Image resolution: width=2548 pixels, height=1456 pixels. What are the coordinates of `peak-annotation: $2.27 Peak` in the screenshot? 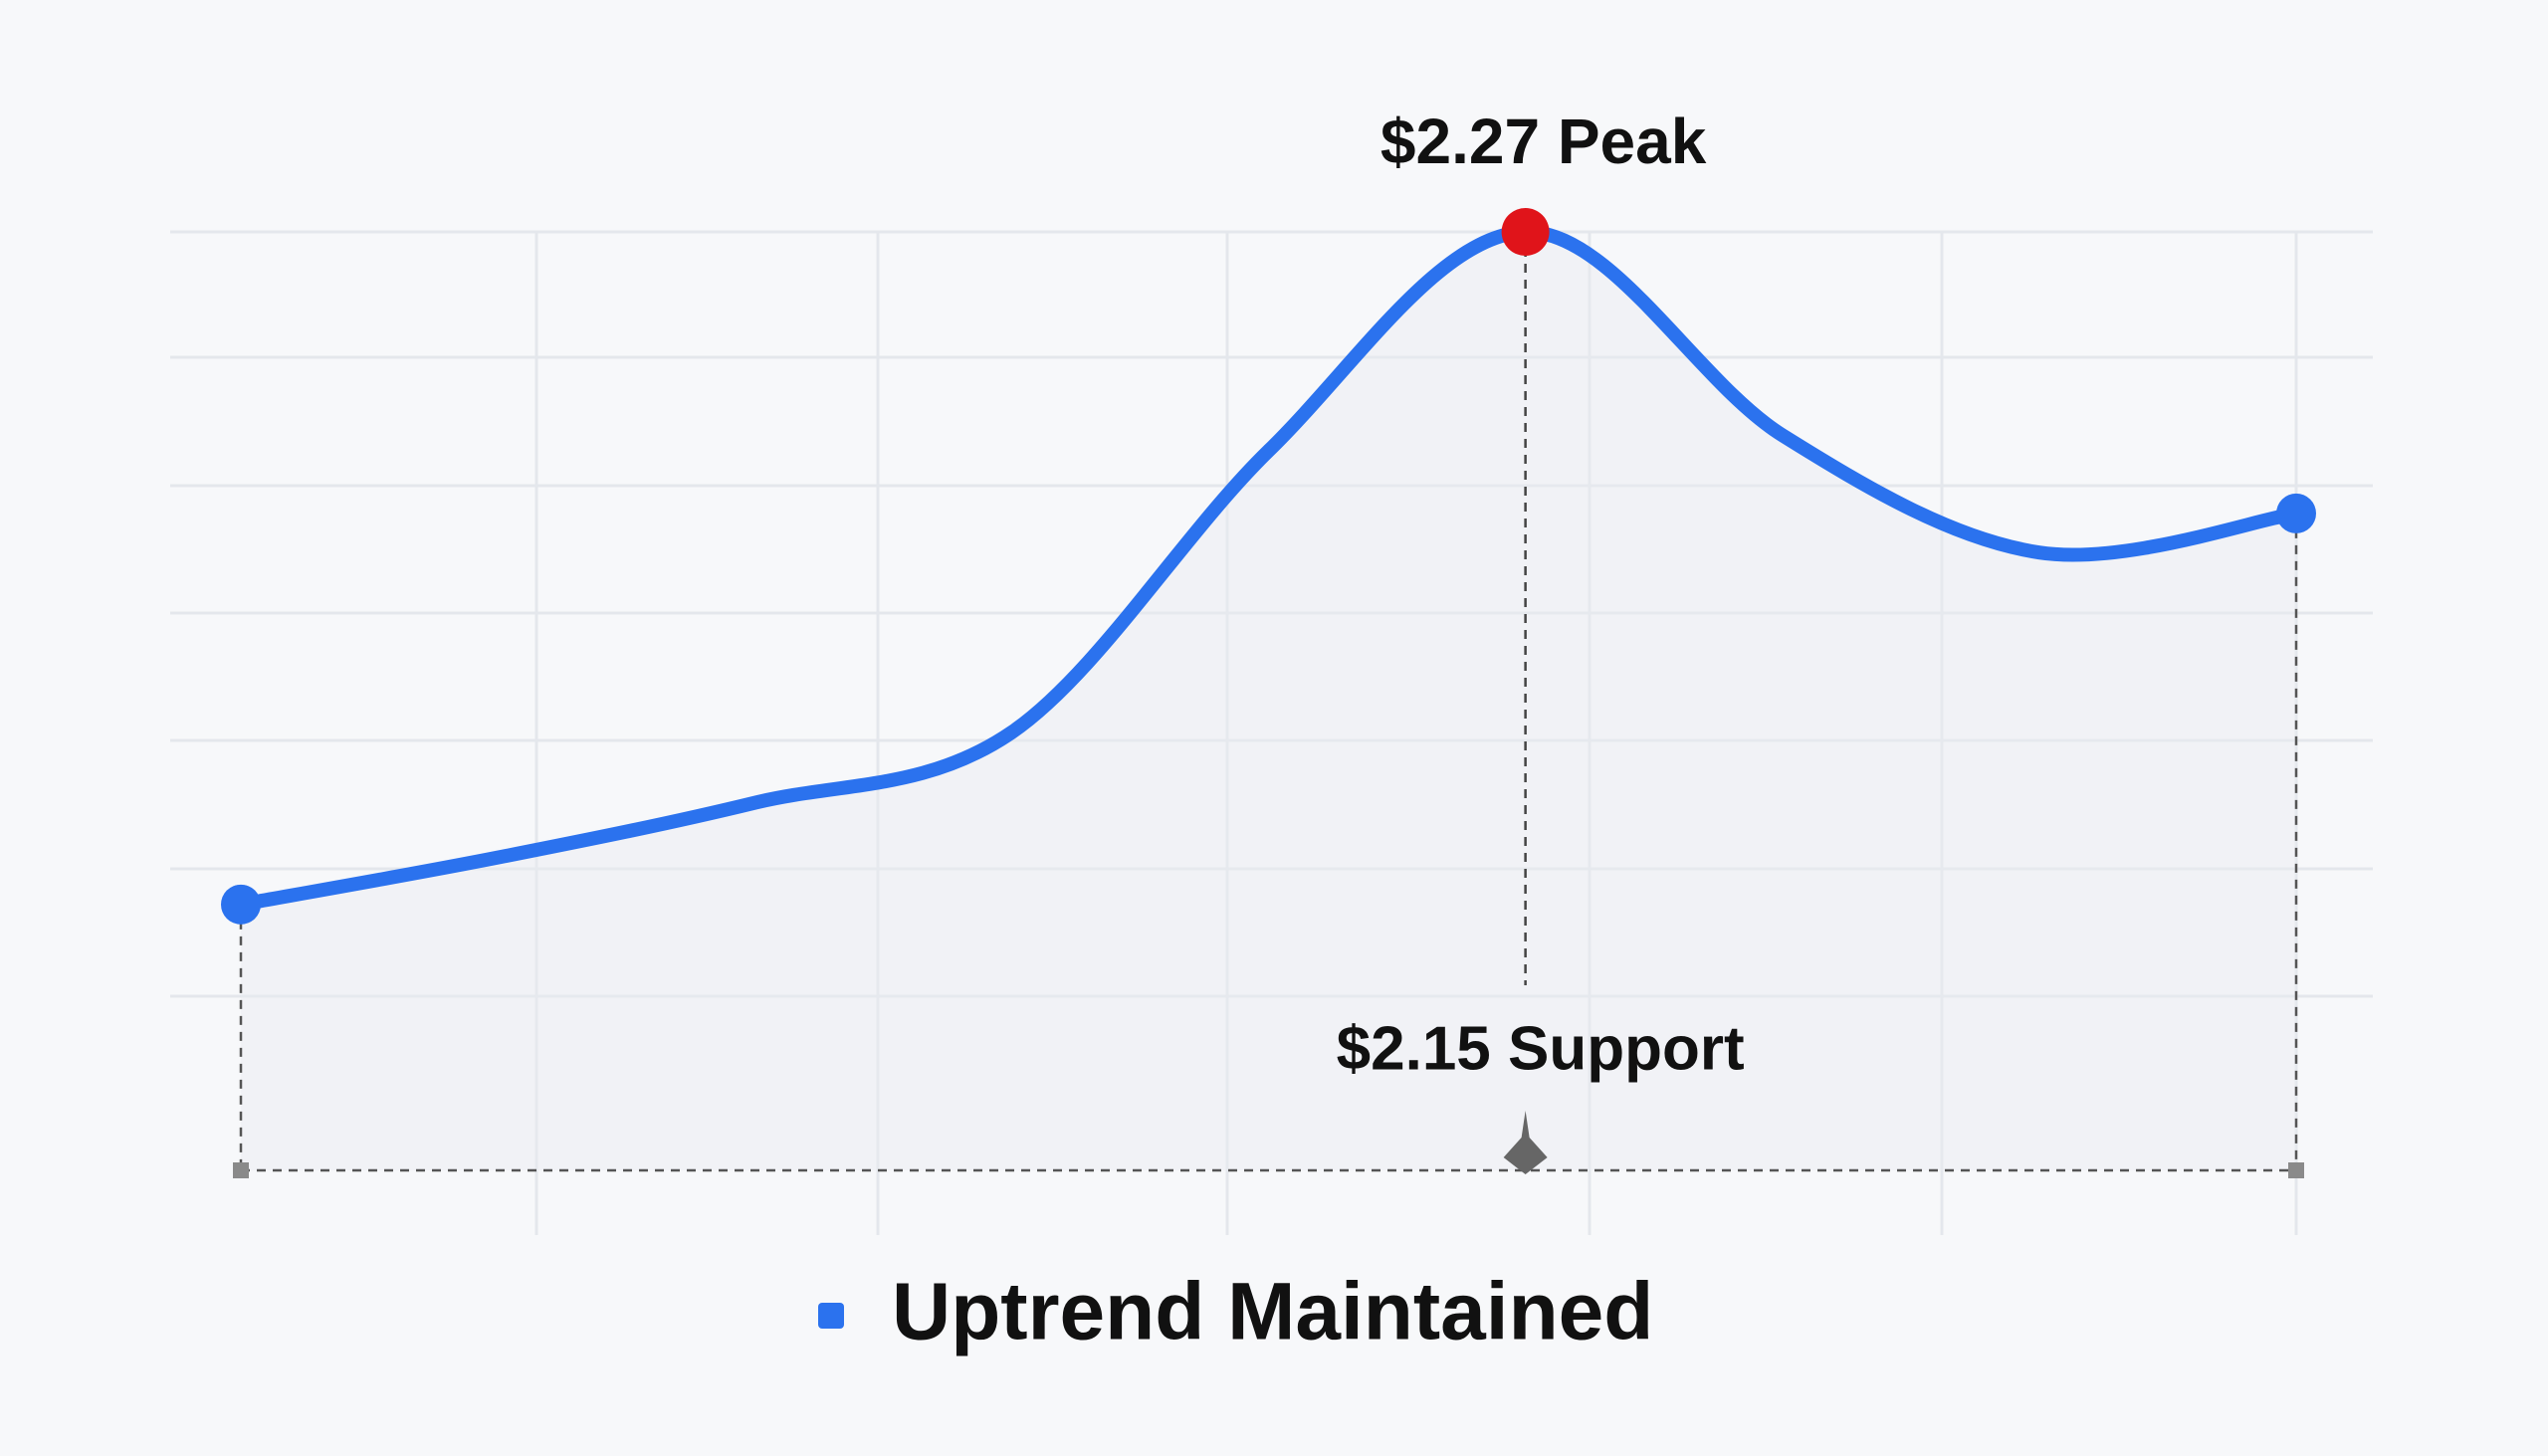 It's located at (1543, 141).